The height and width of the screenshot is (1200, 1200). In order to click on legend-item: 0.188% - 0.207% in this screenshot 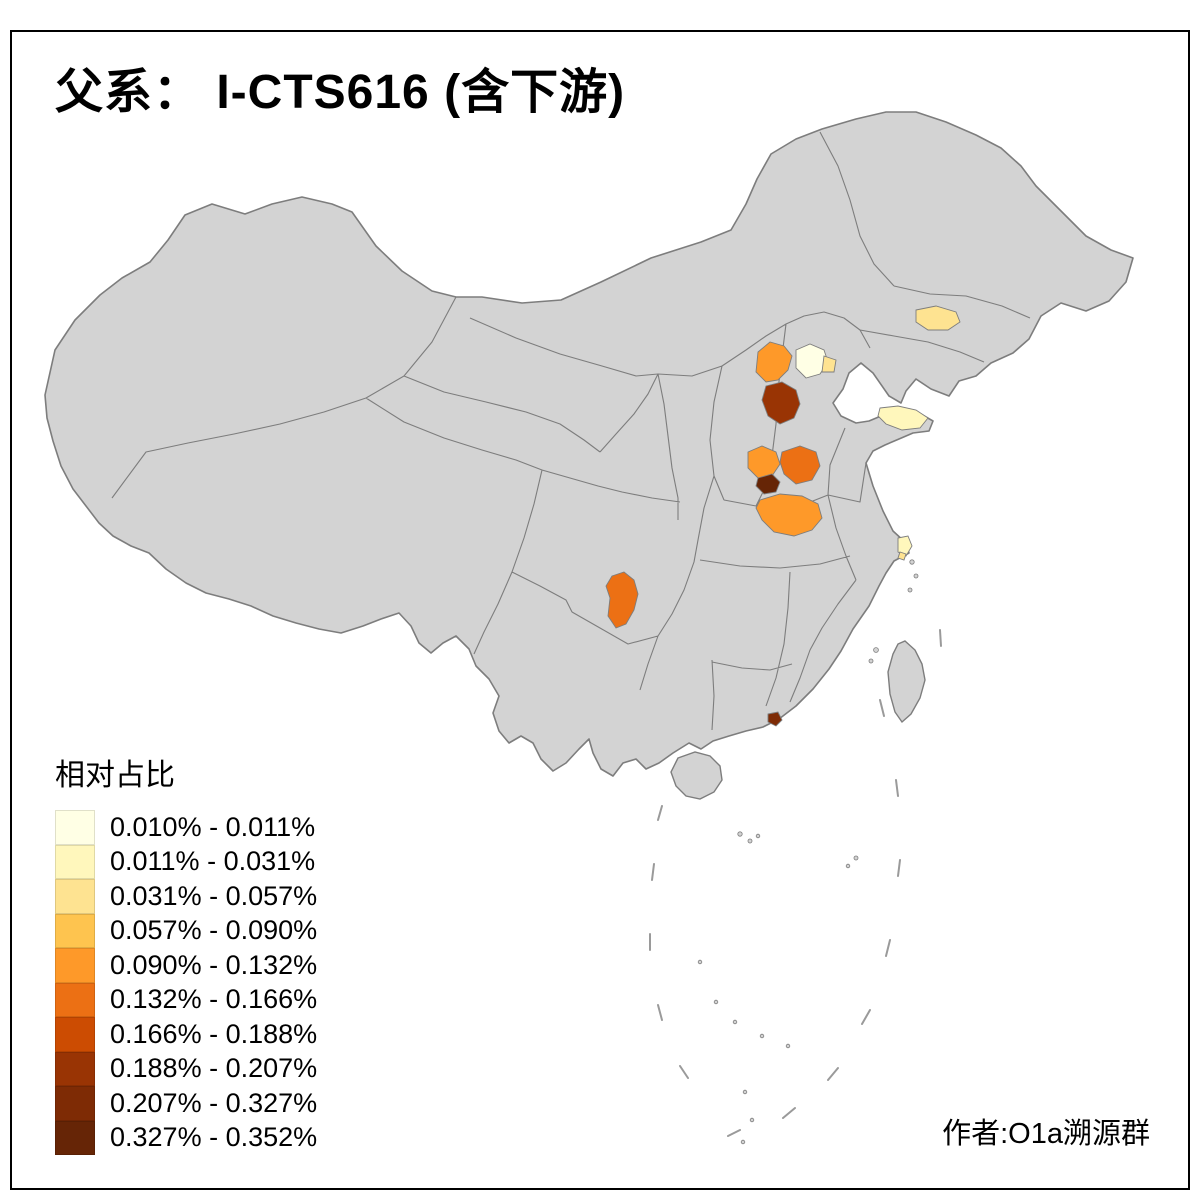, I will do `click(220, 1068)`.